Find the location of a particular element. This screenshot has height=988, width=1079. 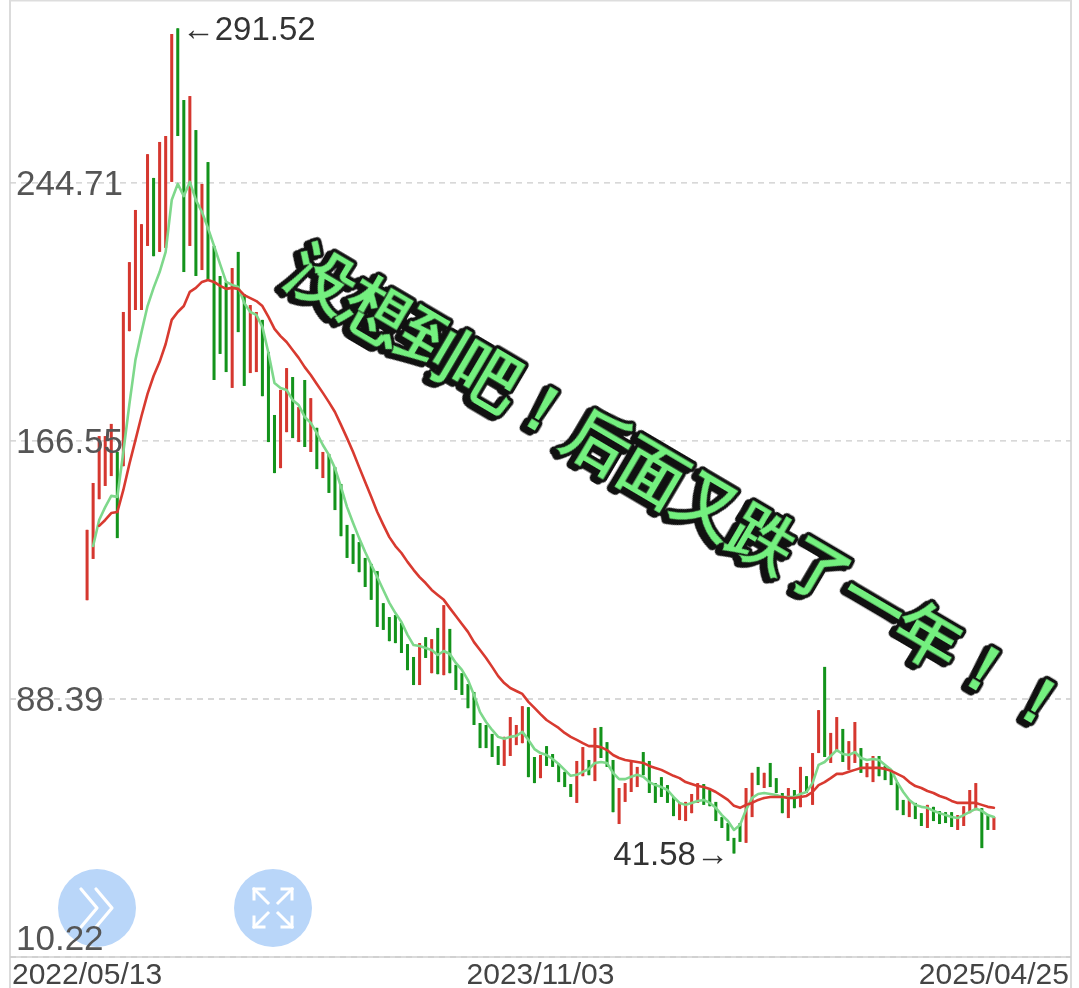

x-tick-label: 2022/05/13 is located at coordinates (87, 972).